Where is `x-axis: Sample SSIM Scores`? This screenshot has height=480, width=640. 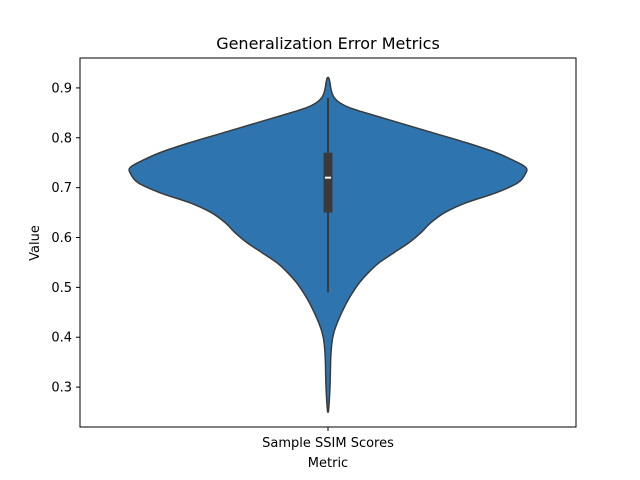
x-axis: Sample SSIM Scores is located at coordinates (328, 439).